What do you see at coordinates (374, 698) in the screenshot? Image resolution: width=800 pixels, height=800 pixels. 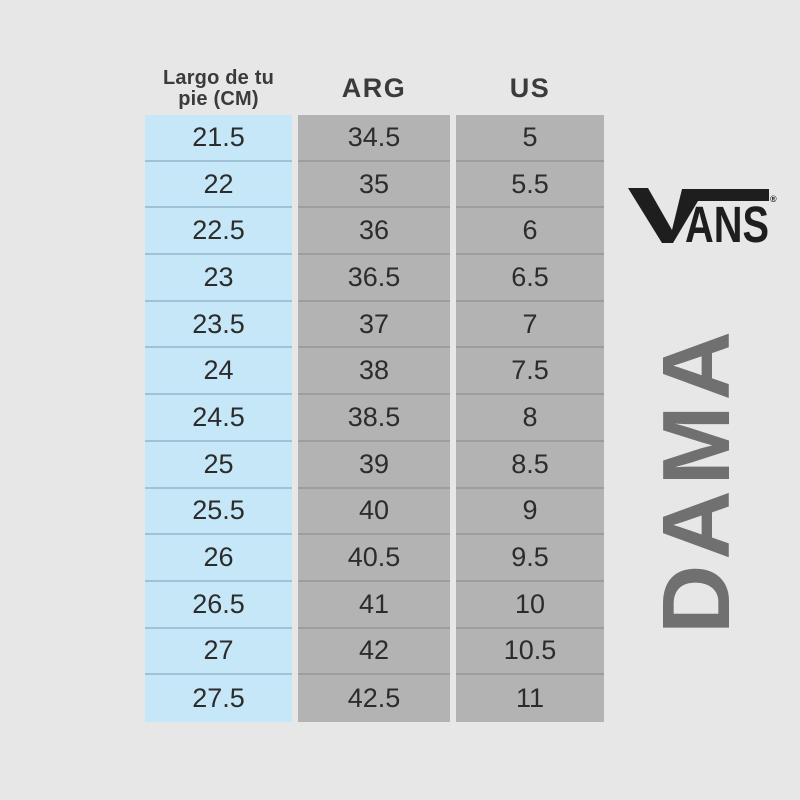 I see `table-cell: 42.5` at bounding box center [374, 698].